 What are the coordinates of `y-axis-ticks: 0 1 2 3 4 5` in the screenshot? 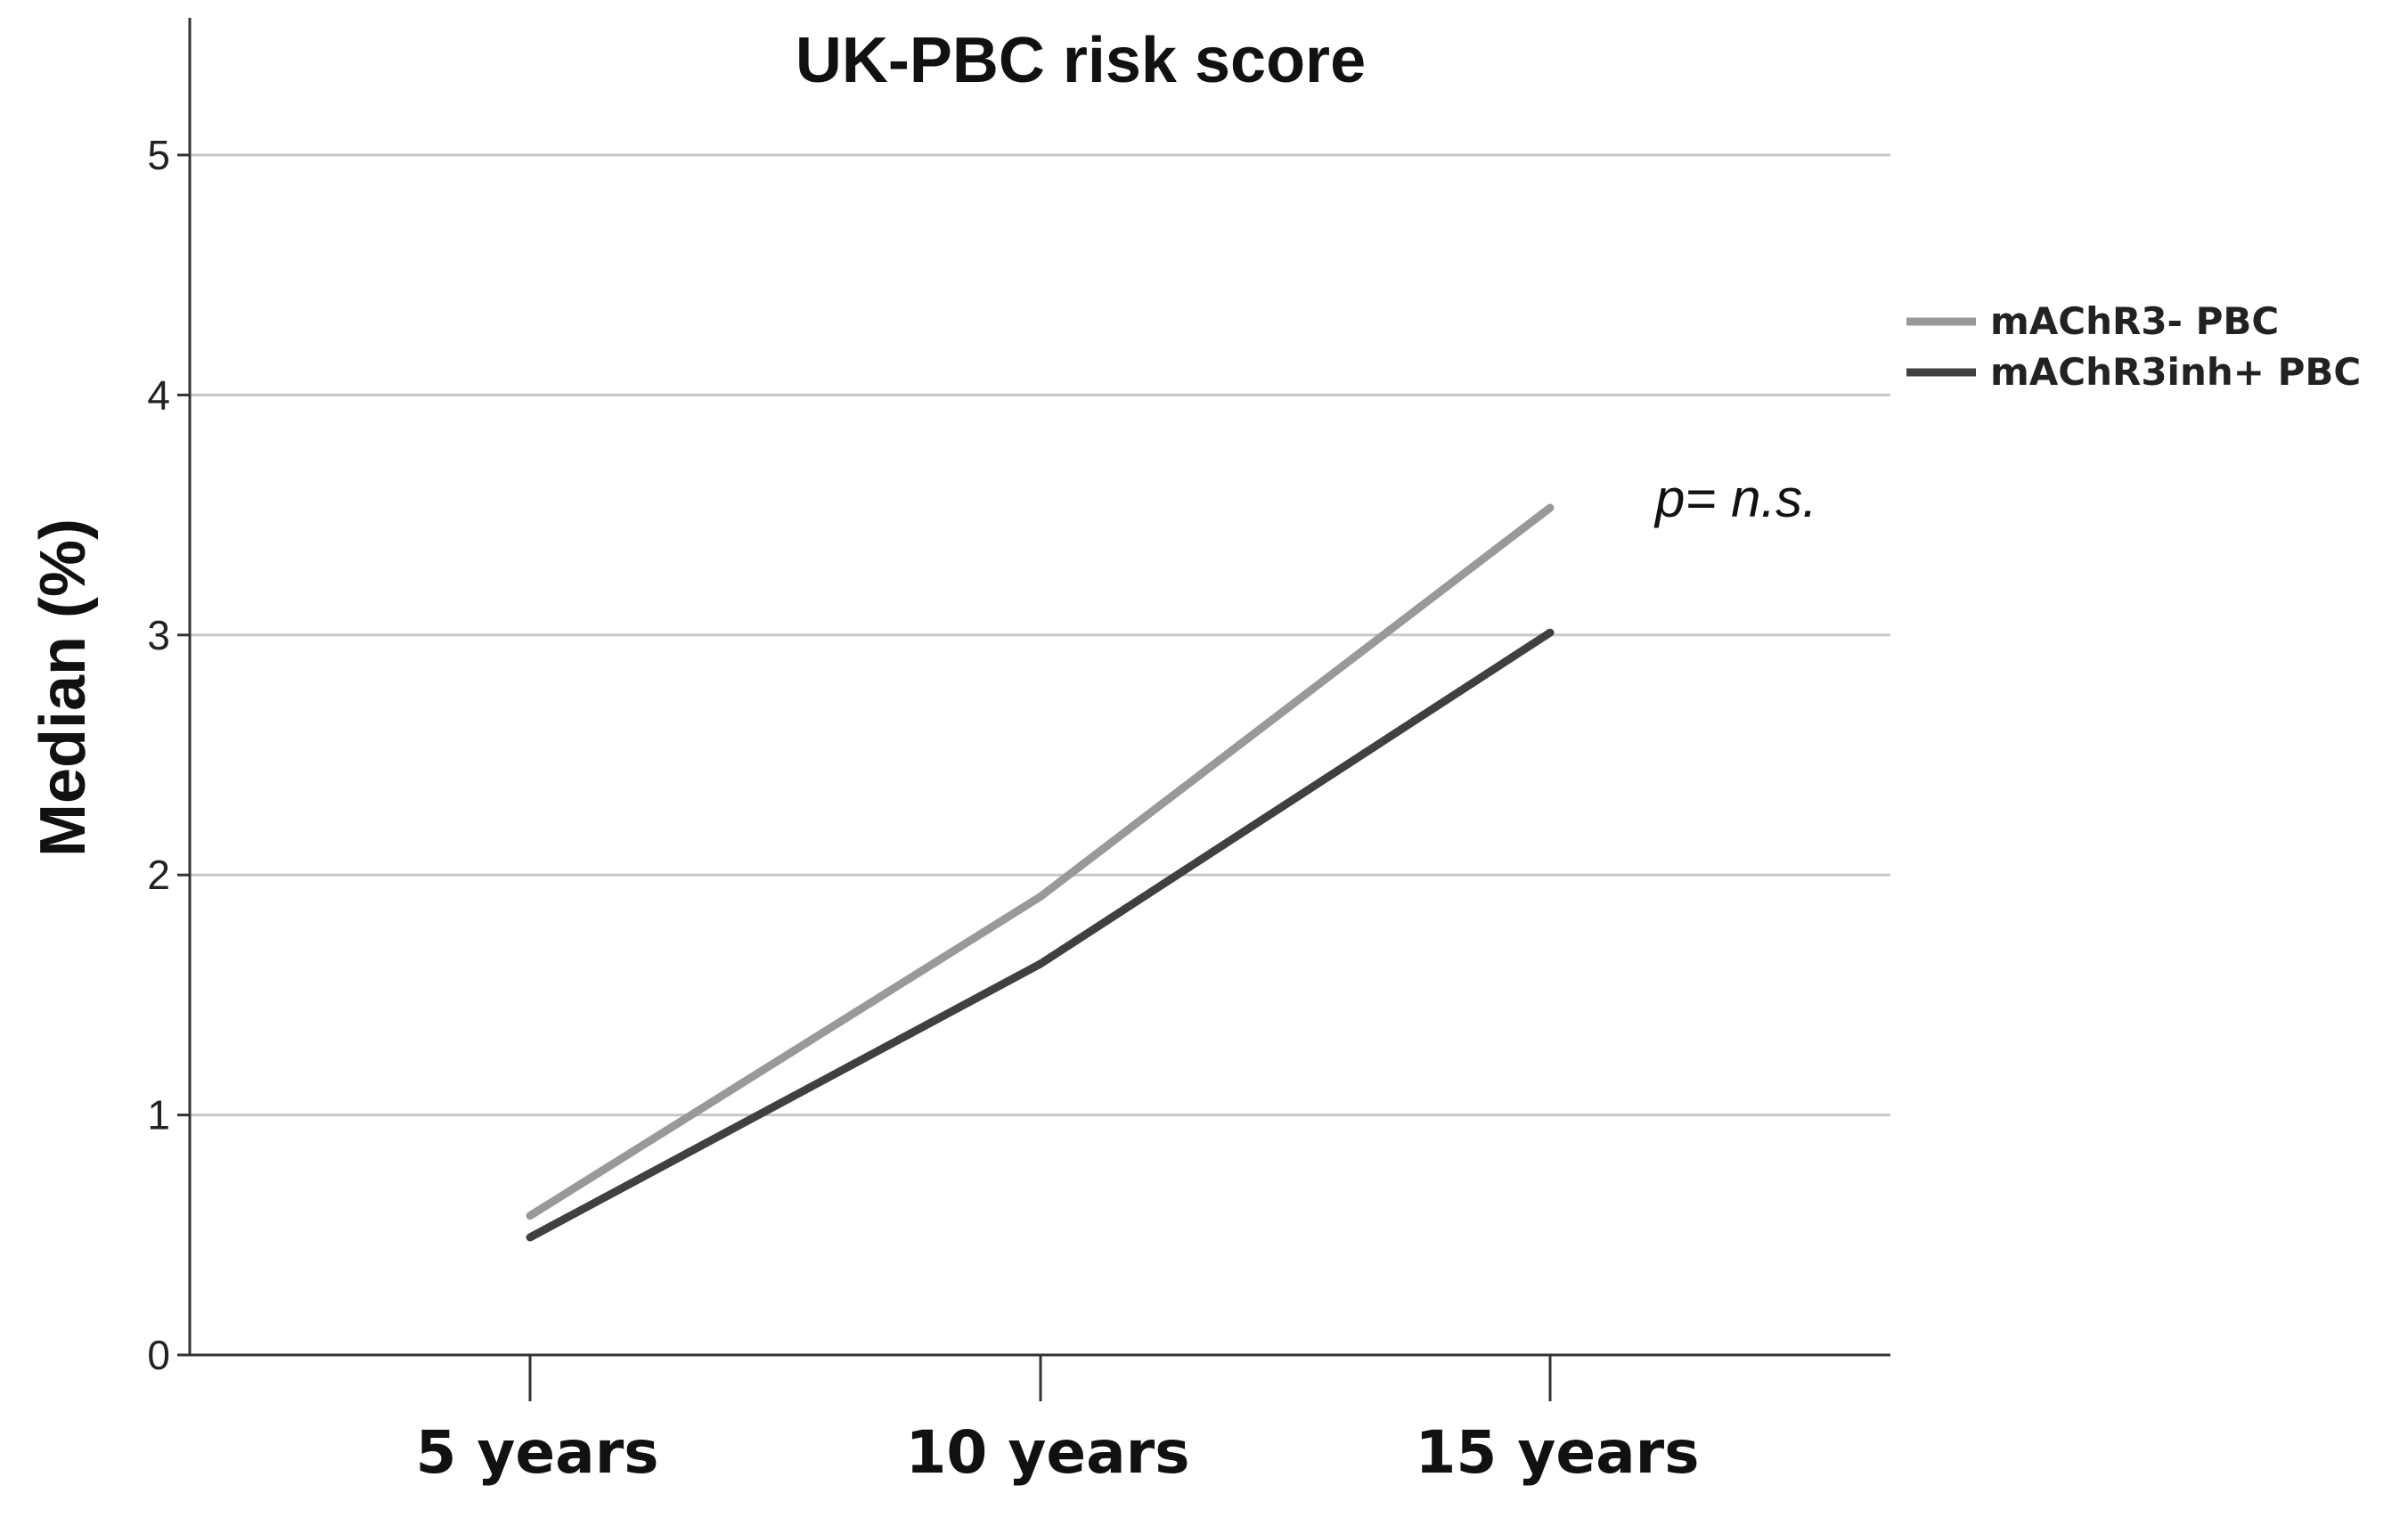 It's located at (168, 755).